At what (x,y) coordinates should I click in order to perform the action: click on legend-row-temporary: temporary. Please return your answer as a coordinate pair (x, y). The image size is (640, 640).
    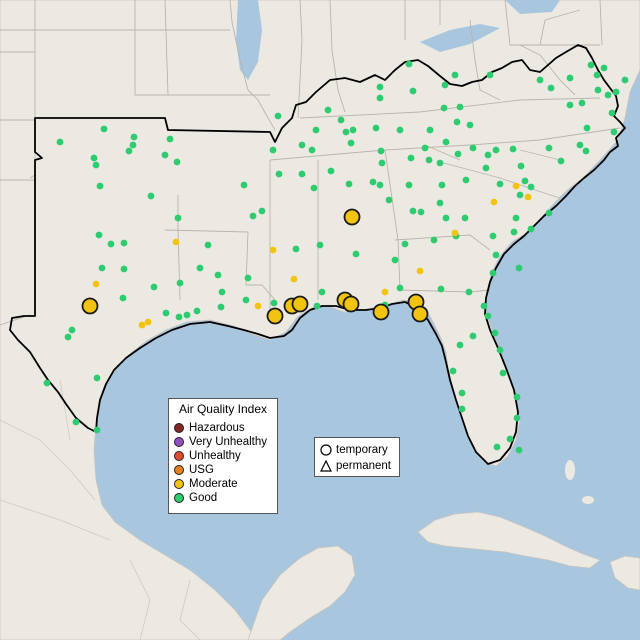
    Looking at the image, I should click on (354, 449).